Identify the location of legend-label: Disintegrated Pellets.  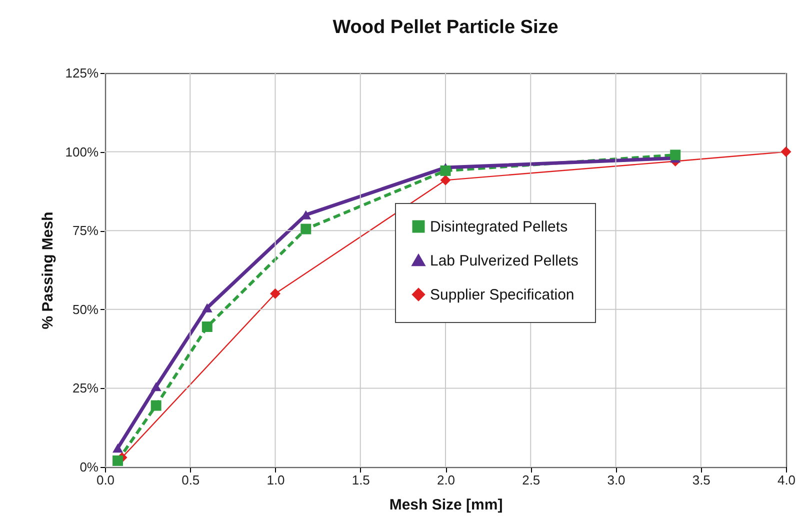
(499, 227).